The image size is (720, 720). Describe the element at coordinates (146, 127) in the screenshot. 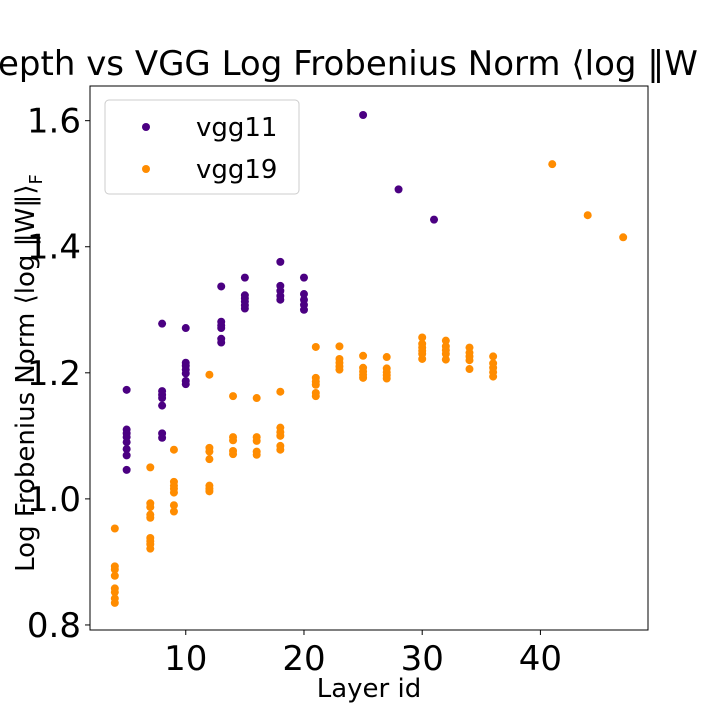

I see `legend-marker-vgg11` at that location.